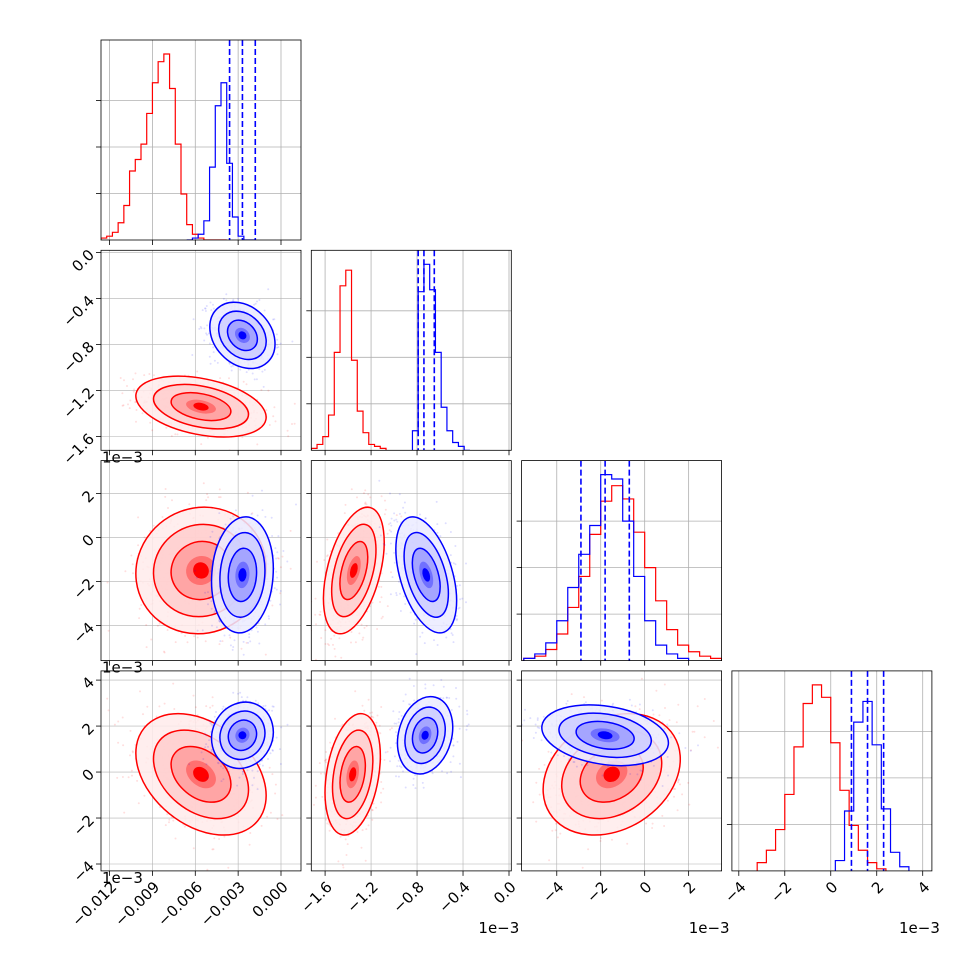  What do you see at coordinates (242, 575) in the screenshot?
I see `blue-contour` at bounding box center [242, 575].